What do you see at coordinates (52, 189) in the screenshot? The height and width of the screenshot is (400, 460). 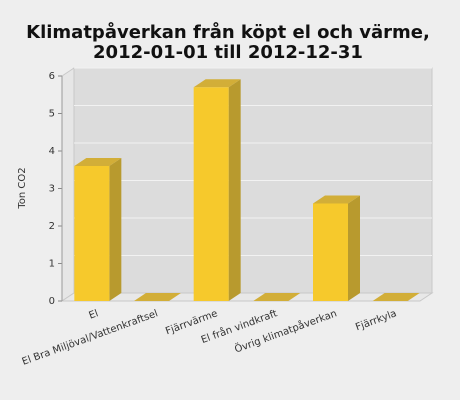 I see `y-tick-label: 3` at bounding box center [52, 189].